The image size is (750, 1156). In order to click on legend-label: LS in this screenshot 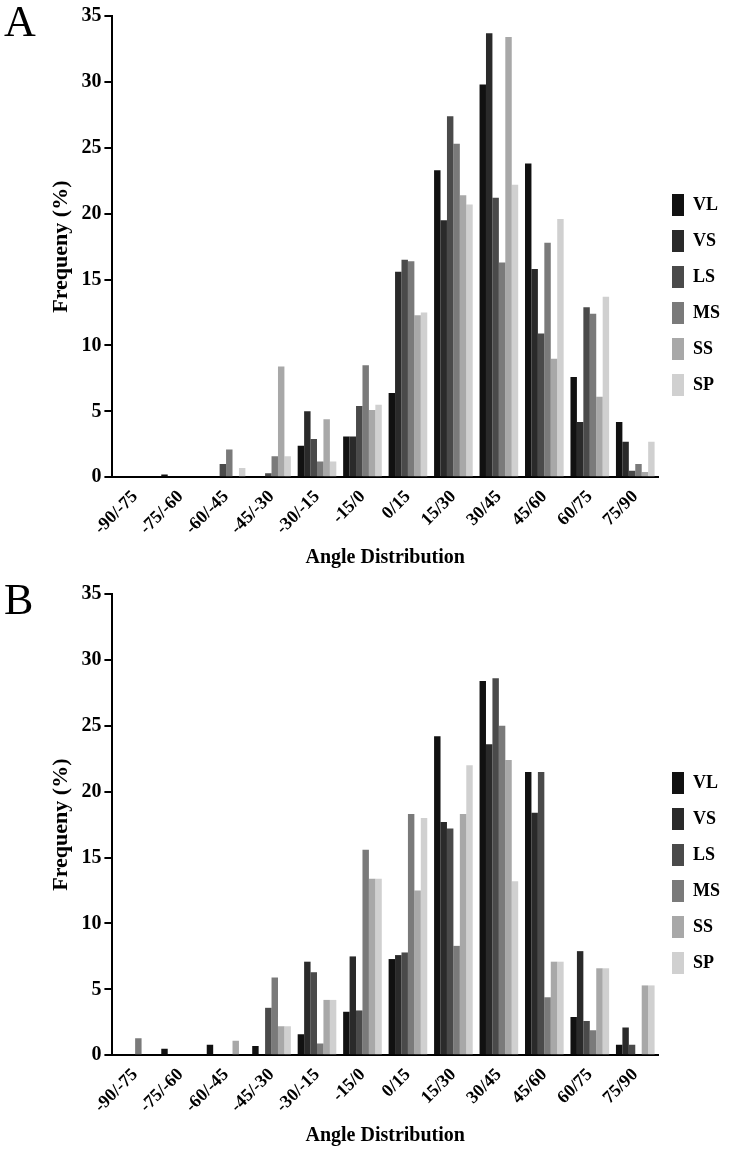, I will do `click(704, 275)`.